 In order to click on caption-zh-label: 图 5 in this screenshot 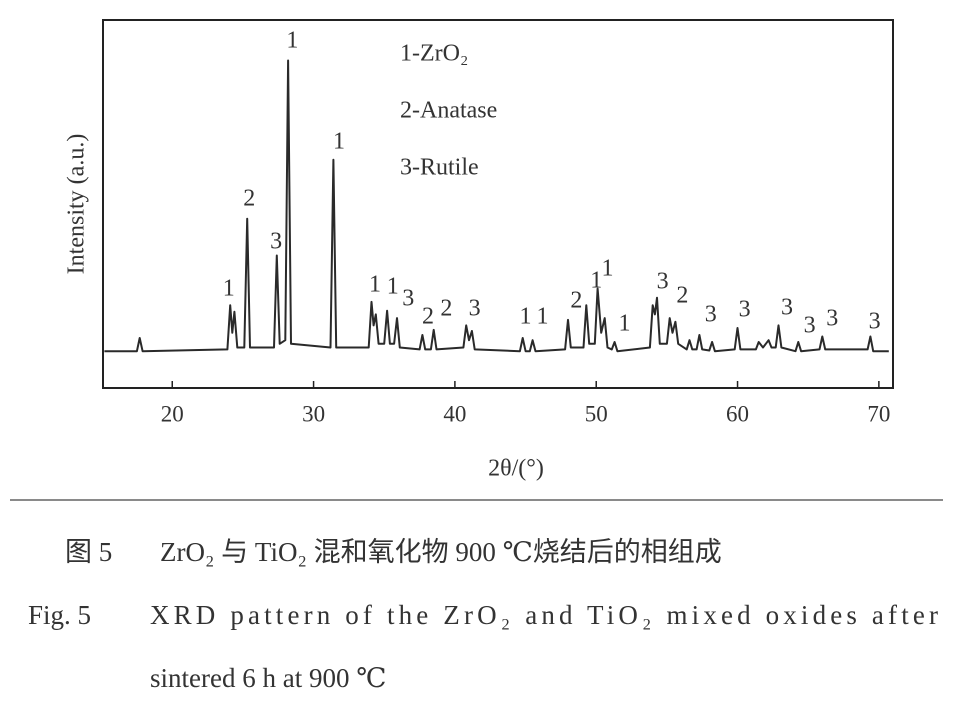, I will do `click(88, 552)`.